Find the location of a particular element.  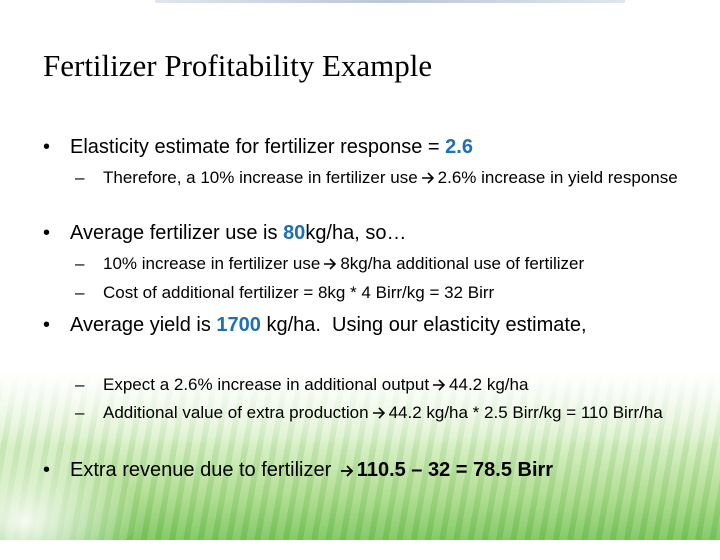

text: Additional value of extra production is located at coordinates (236, 412).